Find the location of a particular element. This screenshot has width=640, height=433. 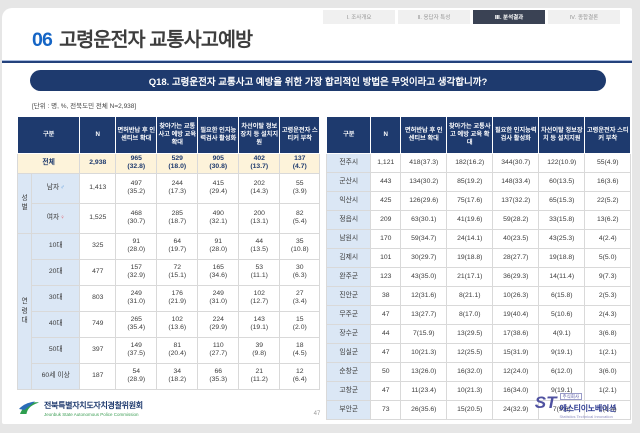

police-commission-name-kr: 전북특별자치도자치경찰위원회 is located at coordinates (93, 405).